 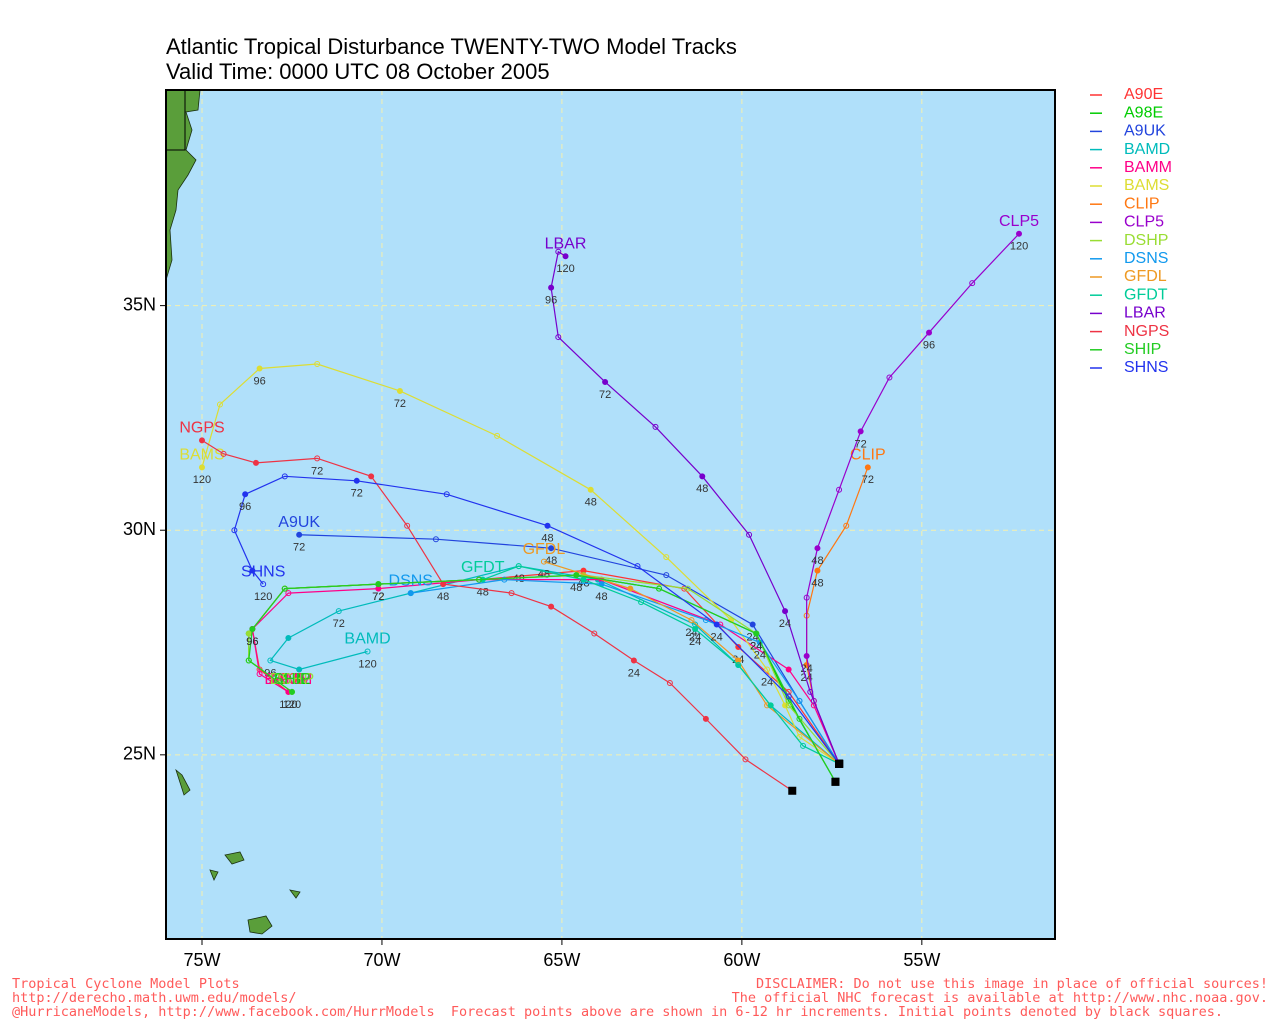 What do you see at coordinates (139, 754) in the screenshot?
I see `y-tick-label: 25N` at bounding box center [139, 754].